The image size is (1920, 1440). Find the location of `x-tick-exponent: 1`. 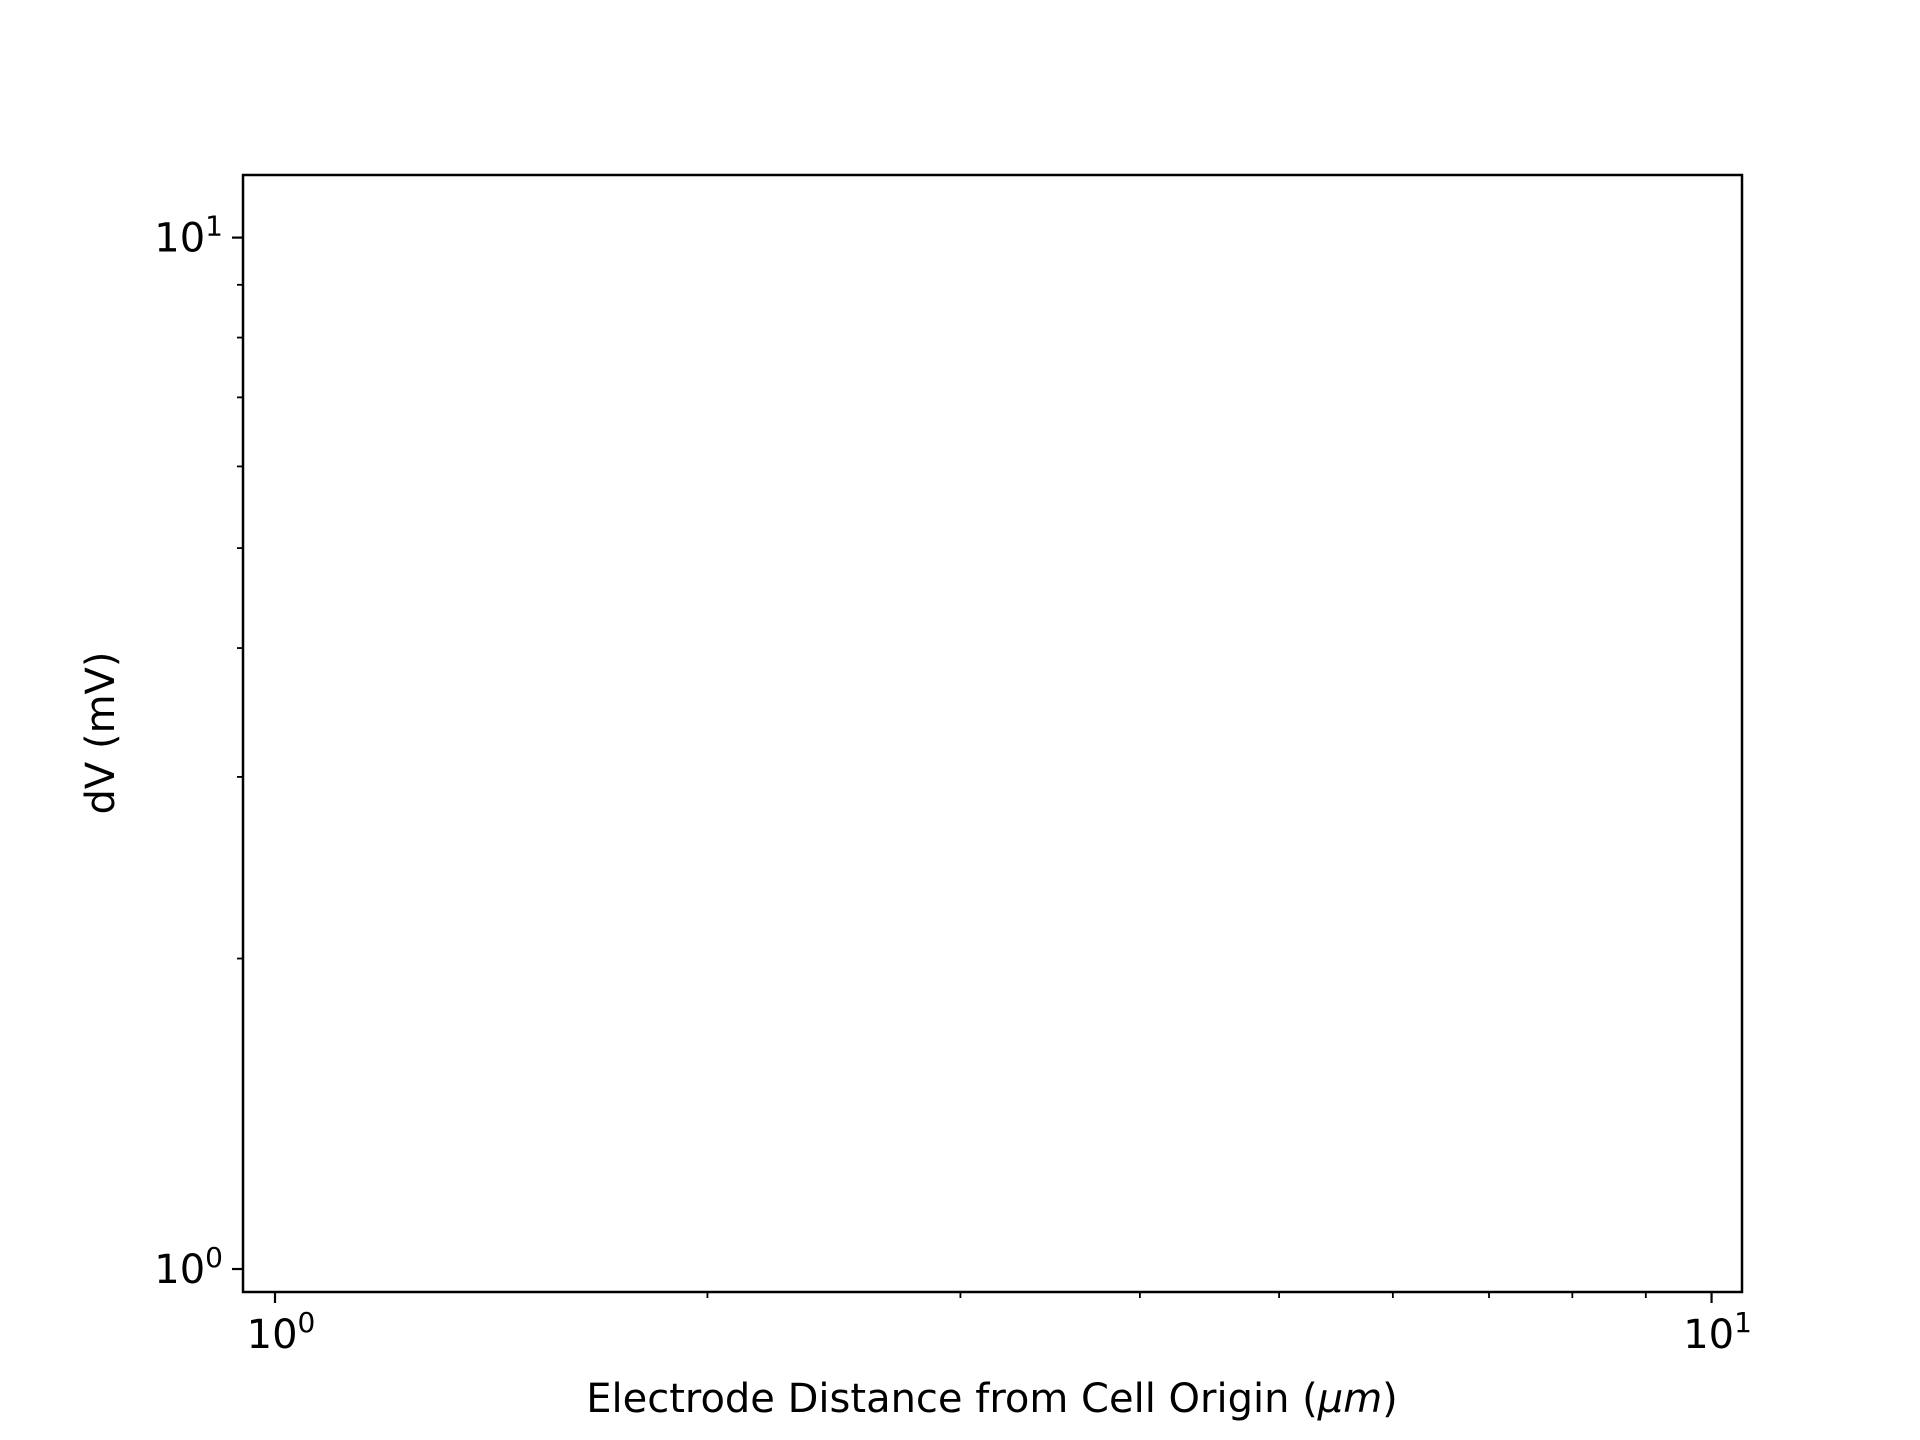

x-tick-exponent: 1 is located at coordinates (1743, 1322).